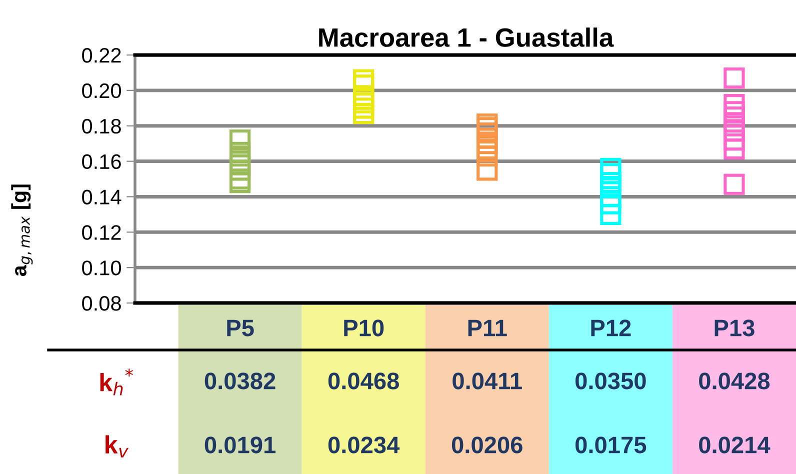 The width and height of the screenshot is (796, 474). What do you see at coordinates (101, 126) in the screenshot?
I see `y-tick-label: 0.18` at bounding box center [101, 126].